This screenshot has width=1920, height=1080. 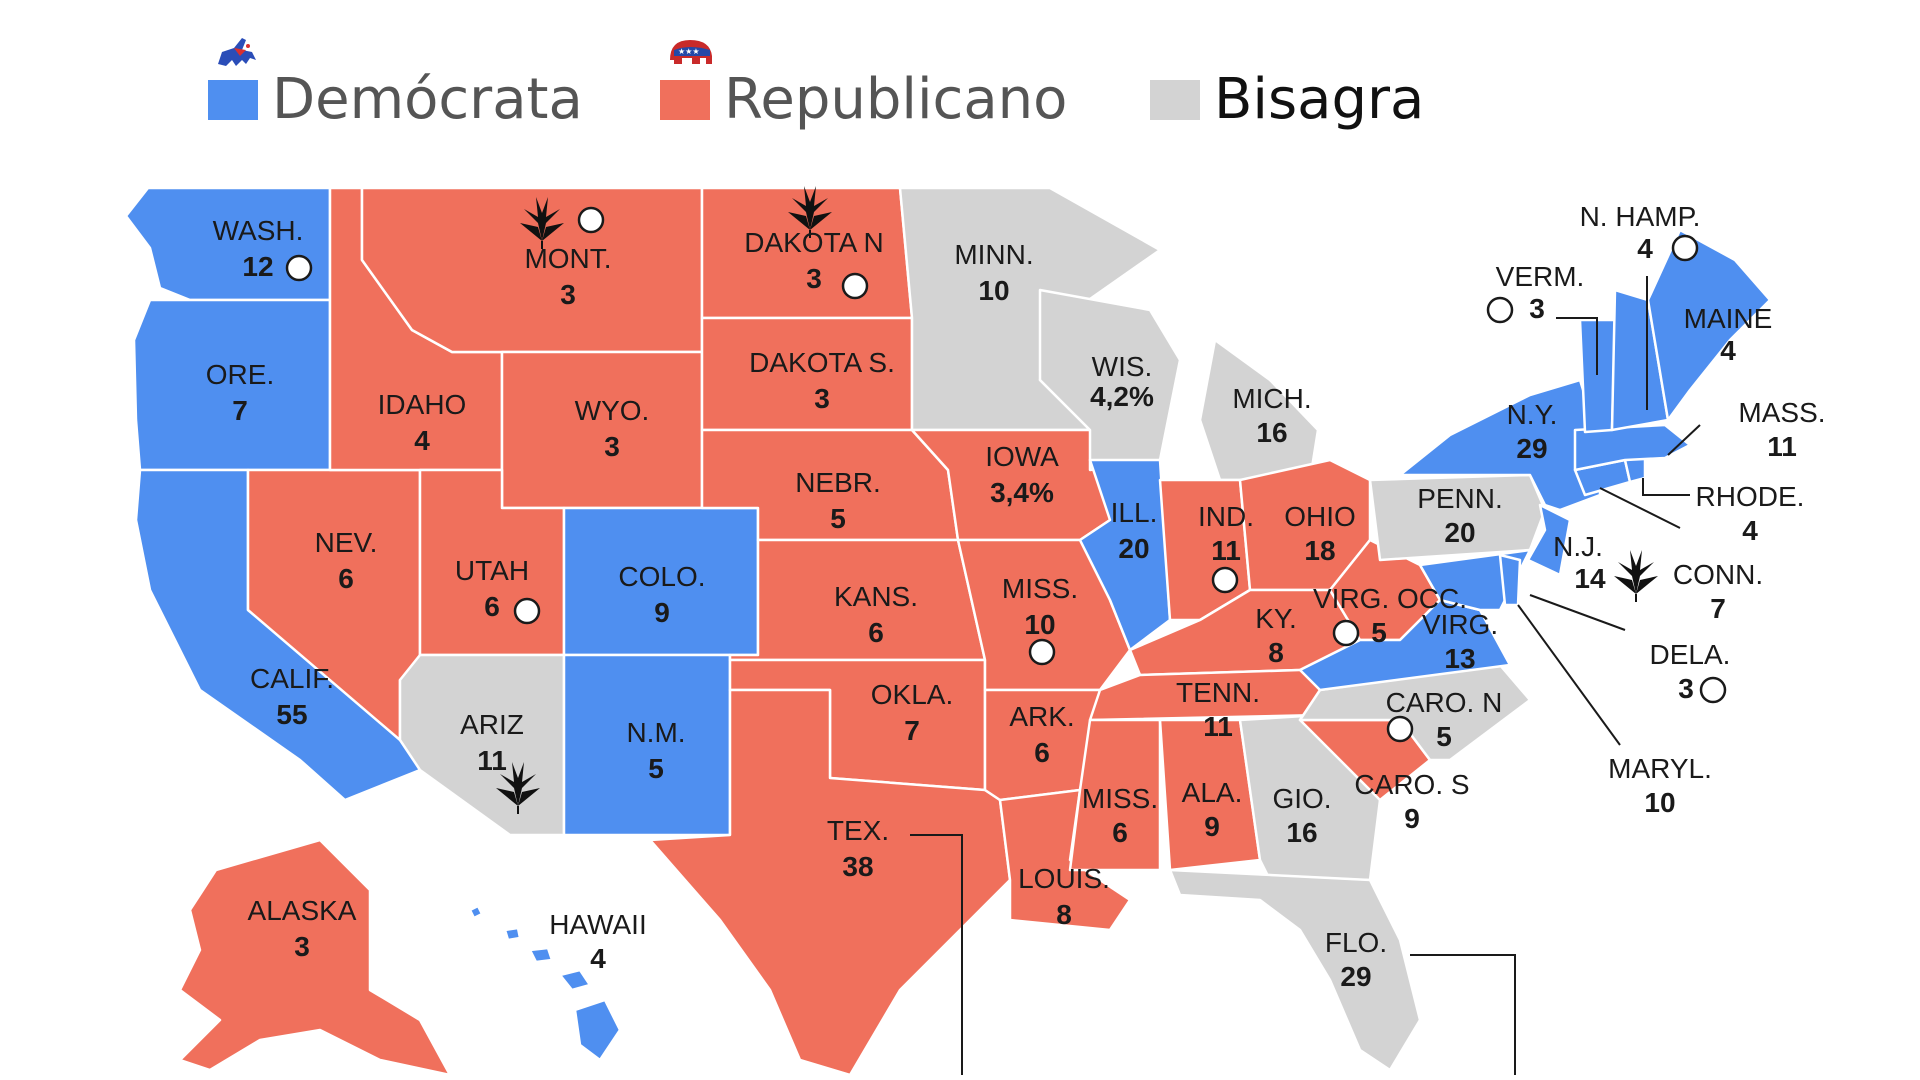 I want to click on label-mich-value: 16, so click(x=1271, y=432).